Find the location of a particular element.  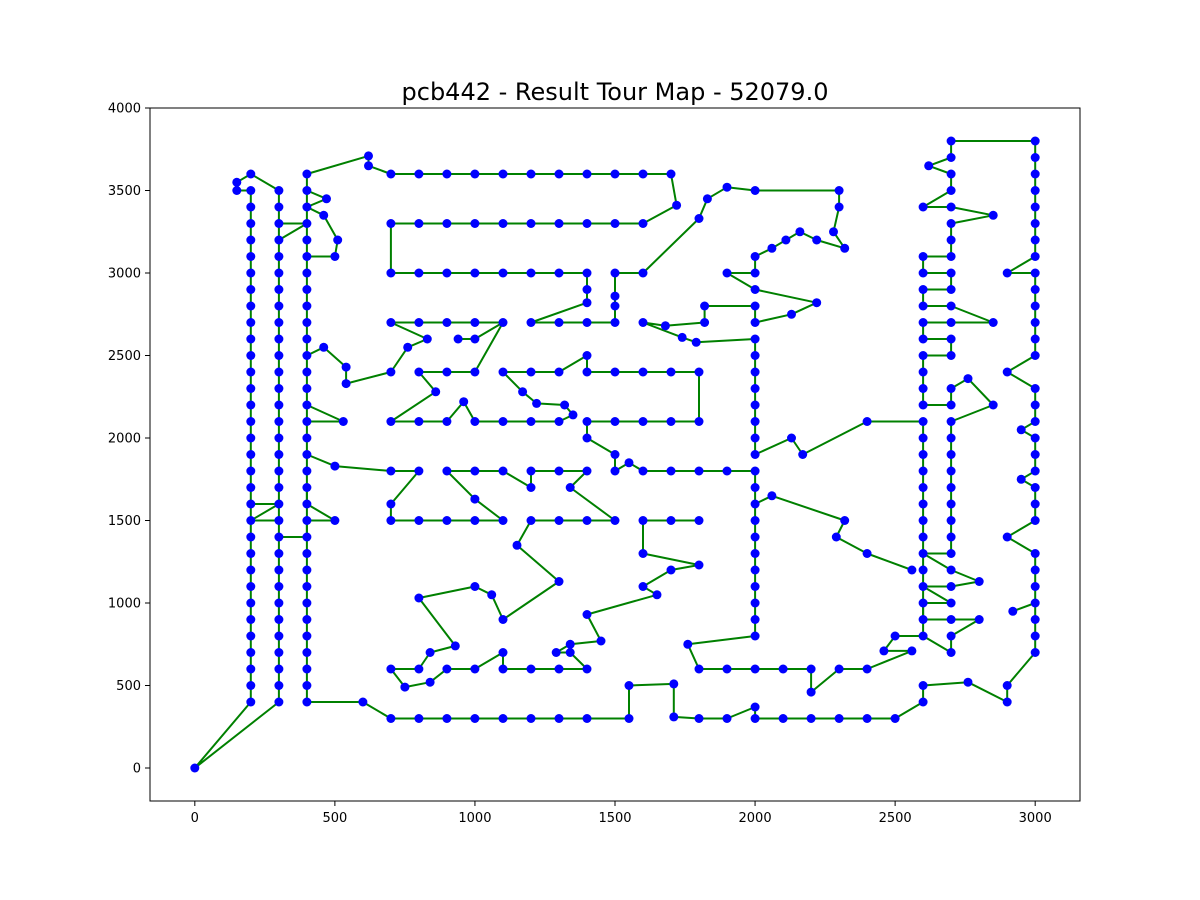

x-tick-label: 2000 is located at coordinates (755, 818).